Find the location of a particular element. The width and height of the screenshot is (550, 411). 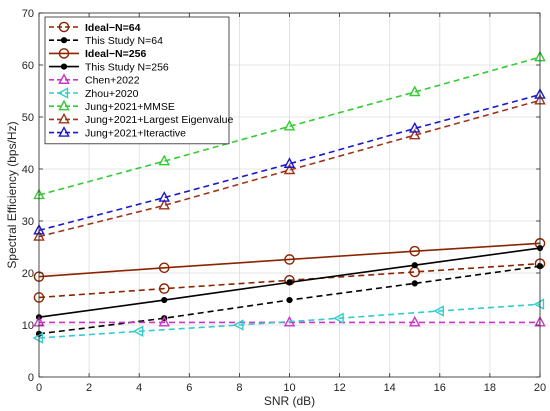

legend-label-1: This Study N=64 is located at coordinates (124, 41).